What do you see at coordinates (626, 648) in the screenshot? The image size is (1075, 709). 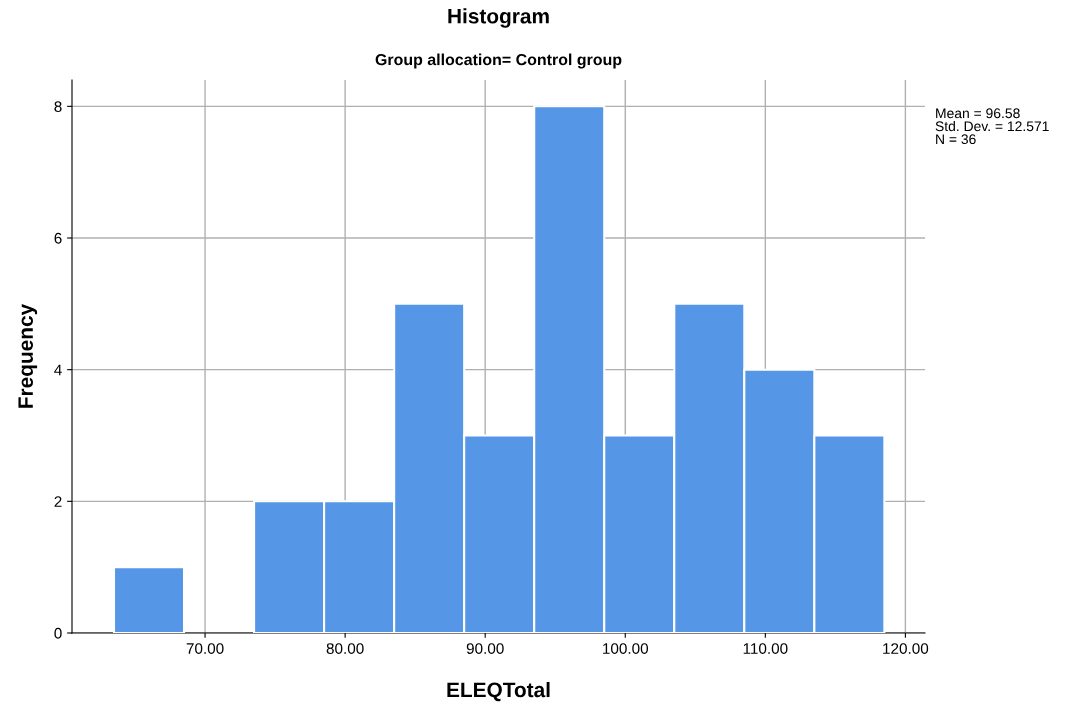 I see `x-tick-label: 100.00` at bounding box center [626, 648].